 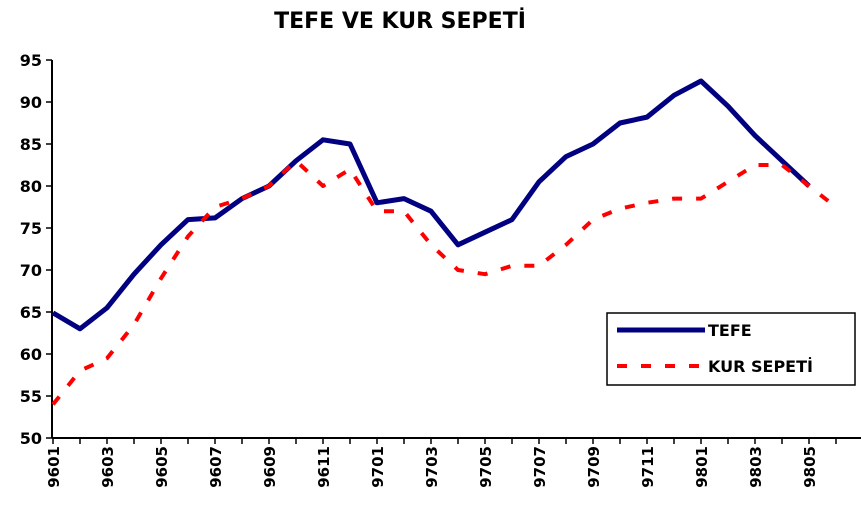 I want to click on y-tick-label: 80, so click(x=31, y=186).